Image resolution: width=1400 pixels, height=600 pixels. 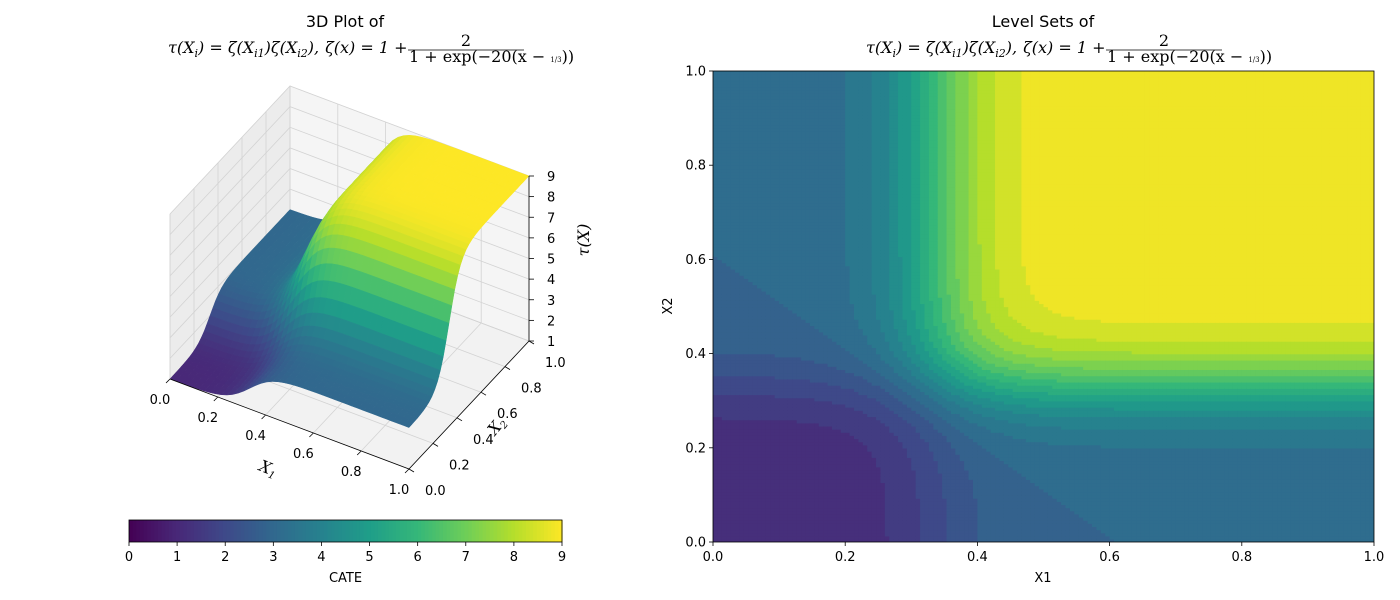 I want to click on x2-tick-label: 0.8, so click(x=531, y=389).